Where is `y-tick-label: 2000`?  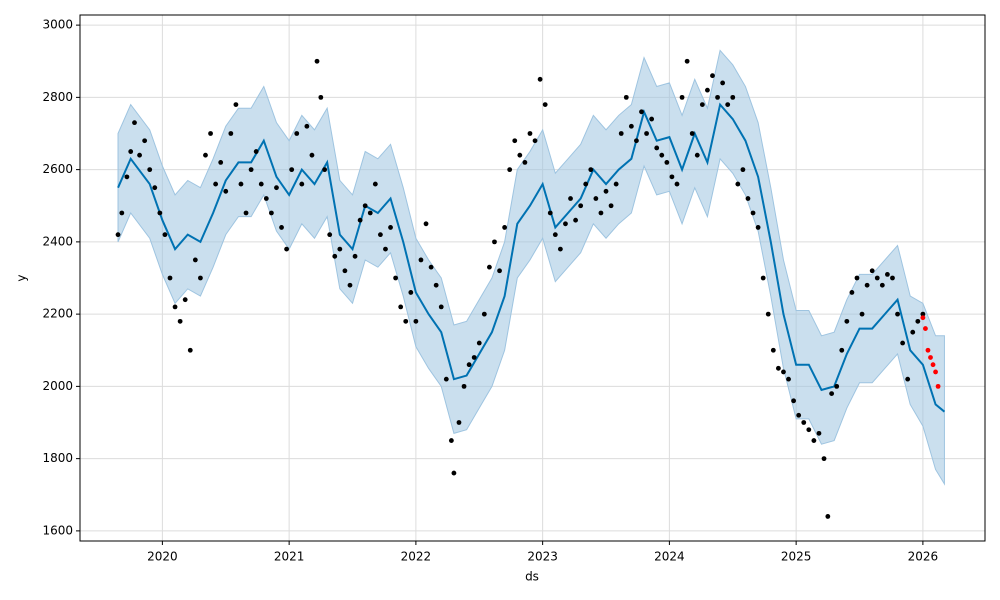 y-tick-label: 2000 is located at coordinates (57, 386).